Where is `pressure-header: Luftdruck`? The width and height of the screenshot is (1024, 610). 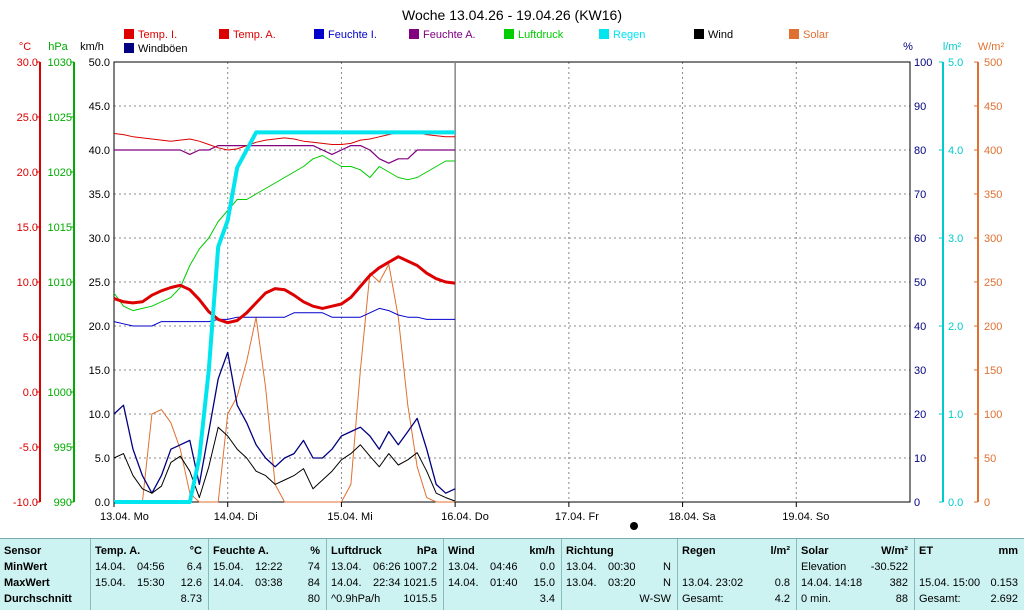 pressure-header: Luftdruck is located at coordinates (356, 551).